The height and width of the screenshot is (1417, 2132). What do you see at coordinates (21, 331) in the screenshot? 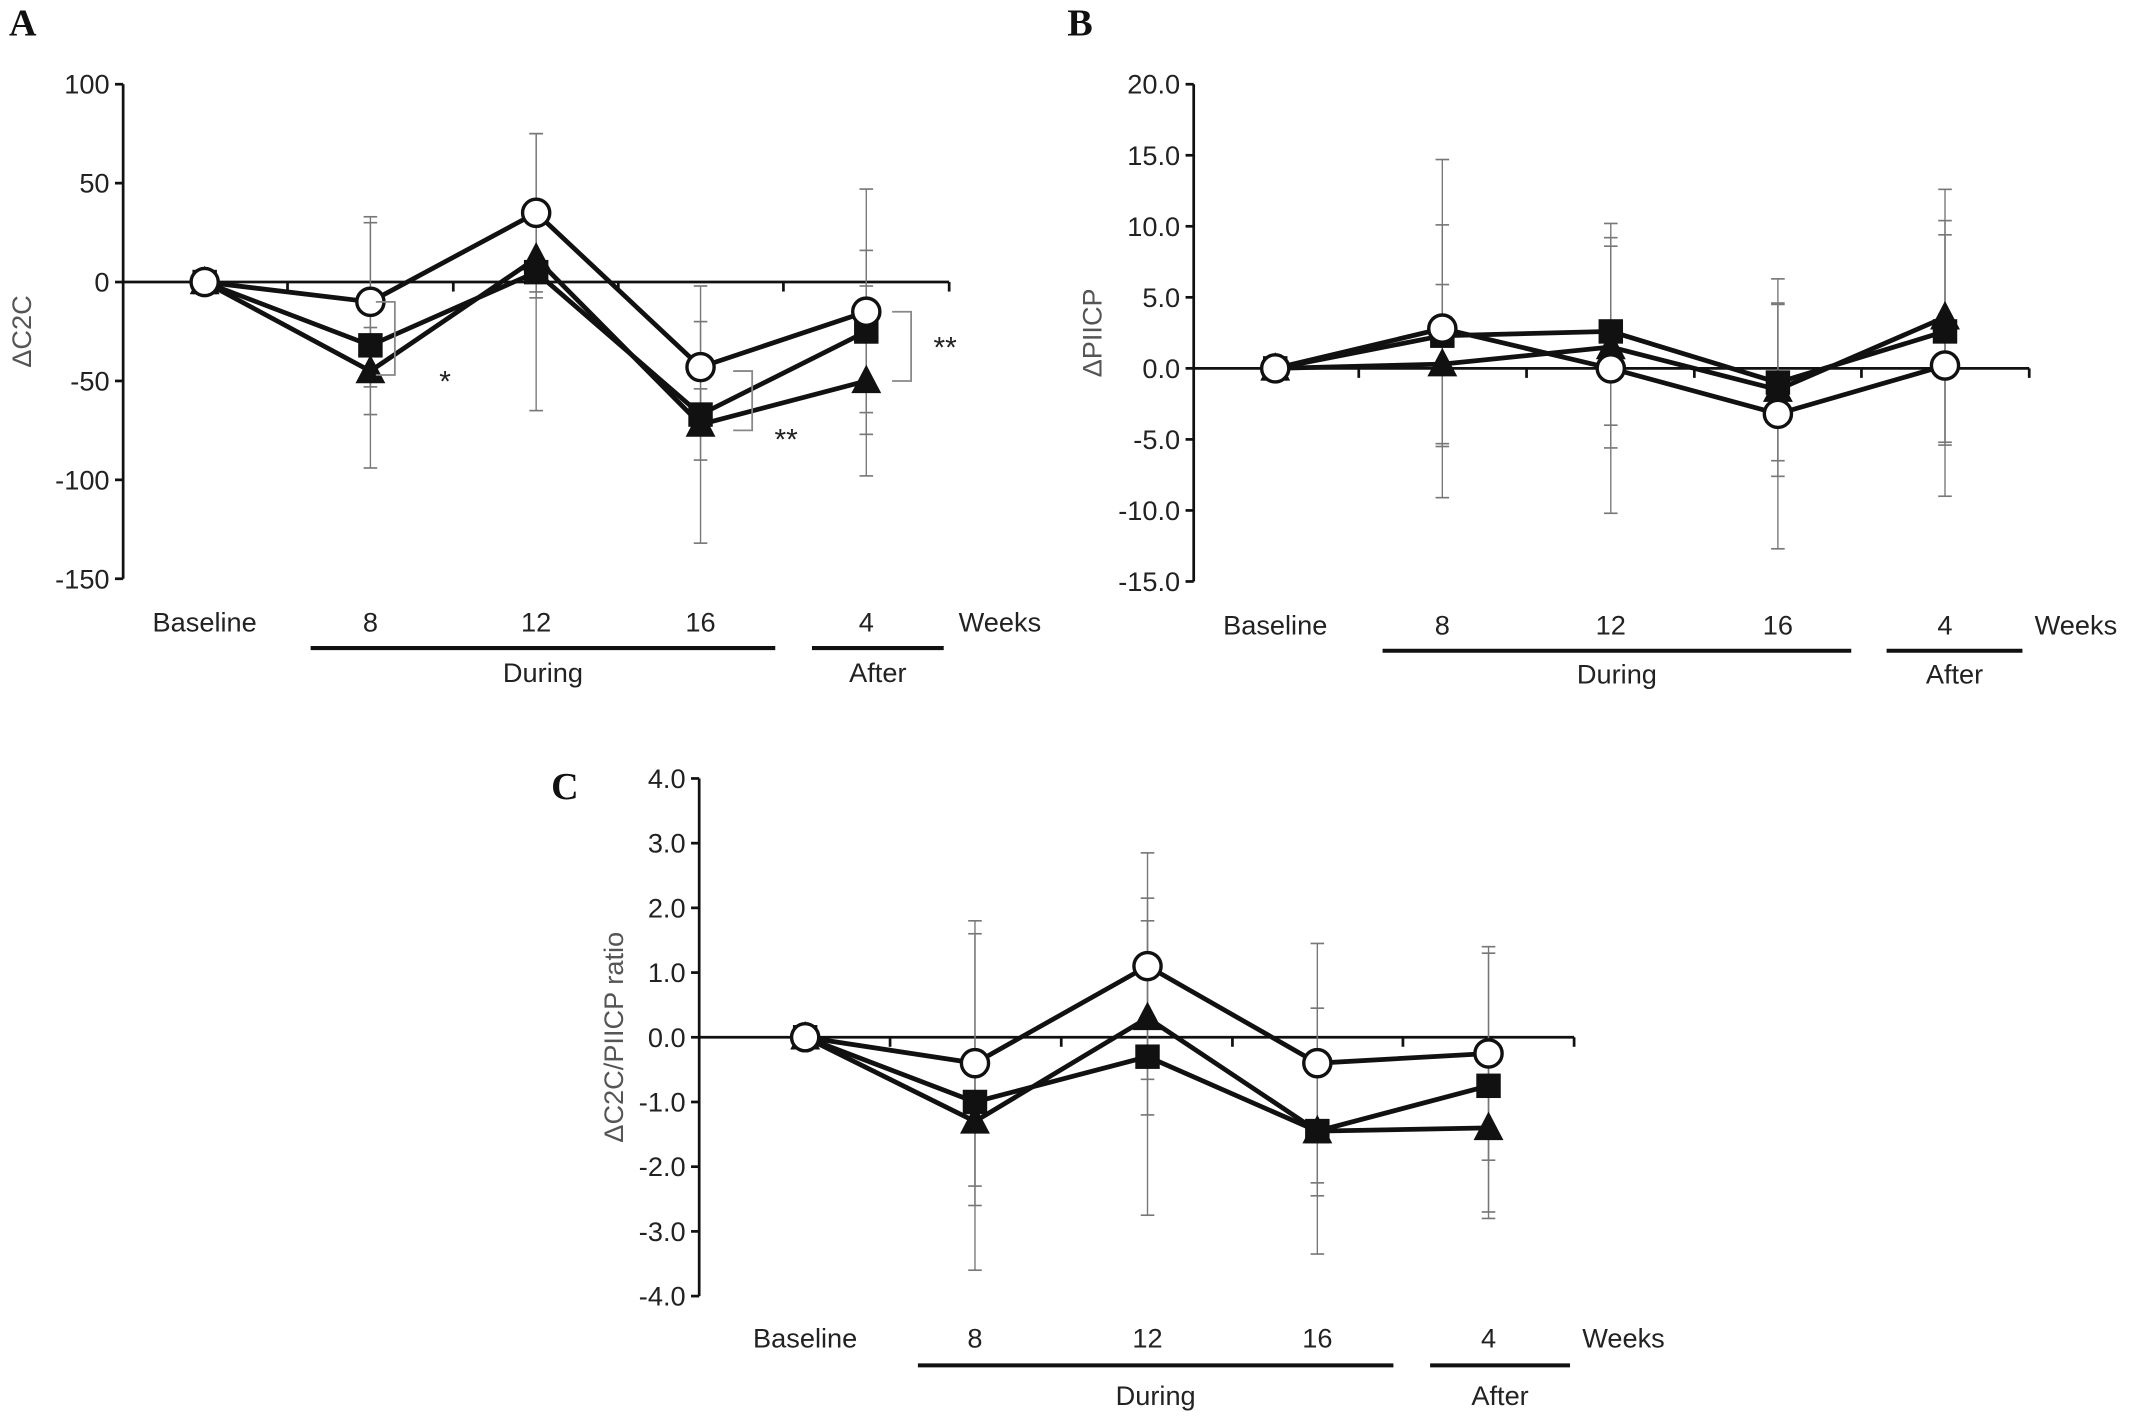
I see `y-axis-label: ΔC2C` at bounding box center [21, 331].